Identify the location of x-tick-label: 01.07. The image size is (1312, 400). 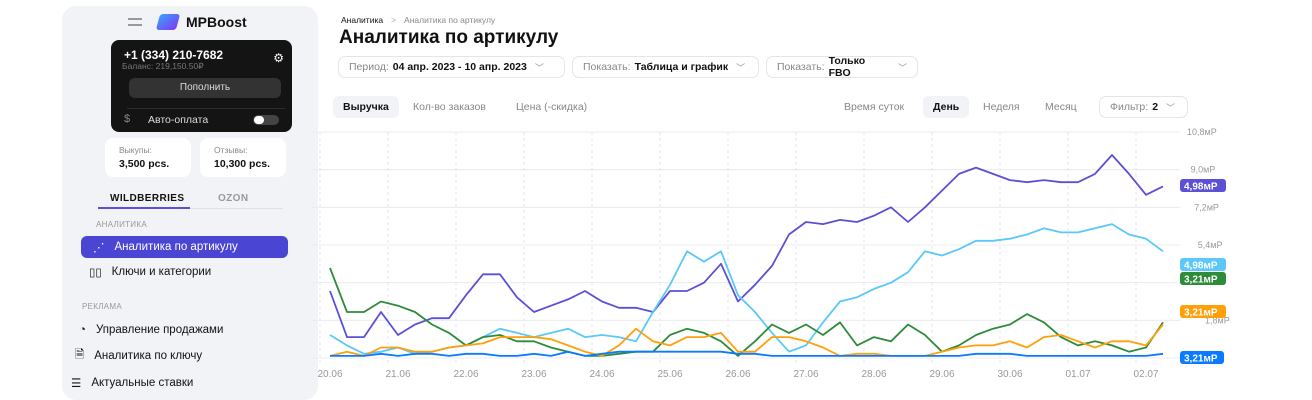
(1077, 374).